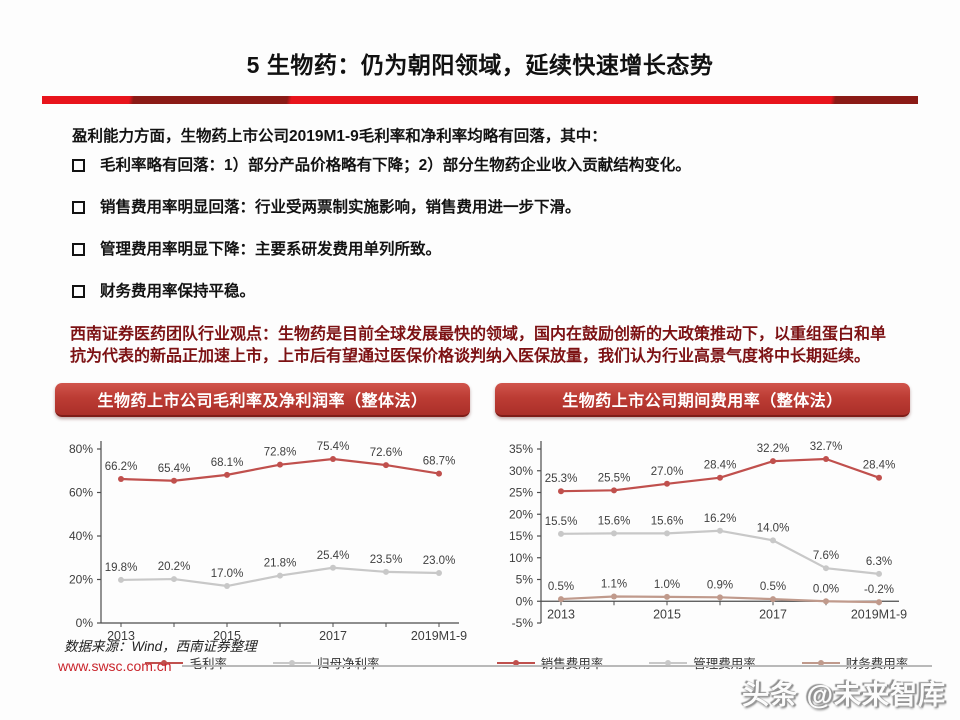  I want to click on bullet-item: 毛利率略有回落：1）部分产品价格略有下降；2）部分生物药企业收入贡献结构变化。, so click(481, 166).